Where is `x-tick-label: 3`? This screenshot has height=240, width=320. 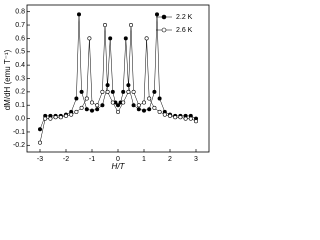
x-tick-label: 3 is located at coordinates (196, 159).